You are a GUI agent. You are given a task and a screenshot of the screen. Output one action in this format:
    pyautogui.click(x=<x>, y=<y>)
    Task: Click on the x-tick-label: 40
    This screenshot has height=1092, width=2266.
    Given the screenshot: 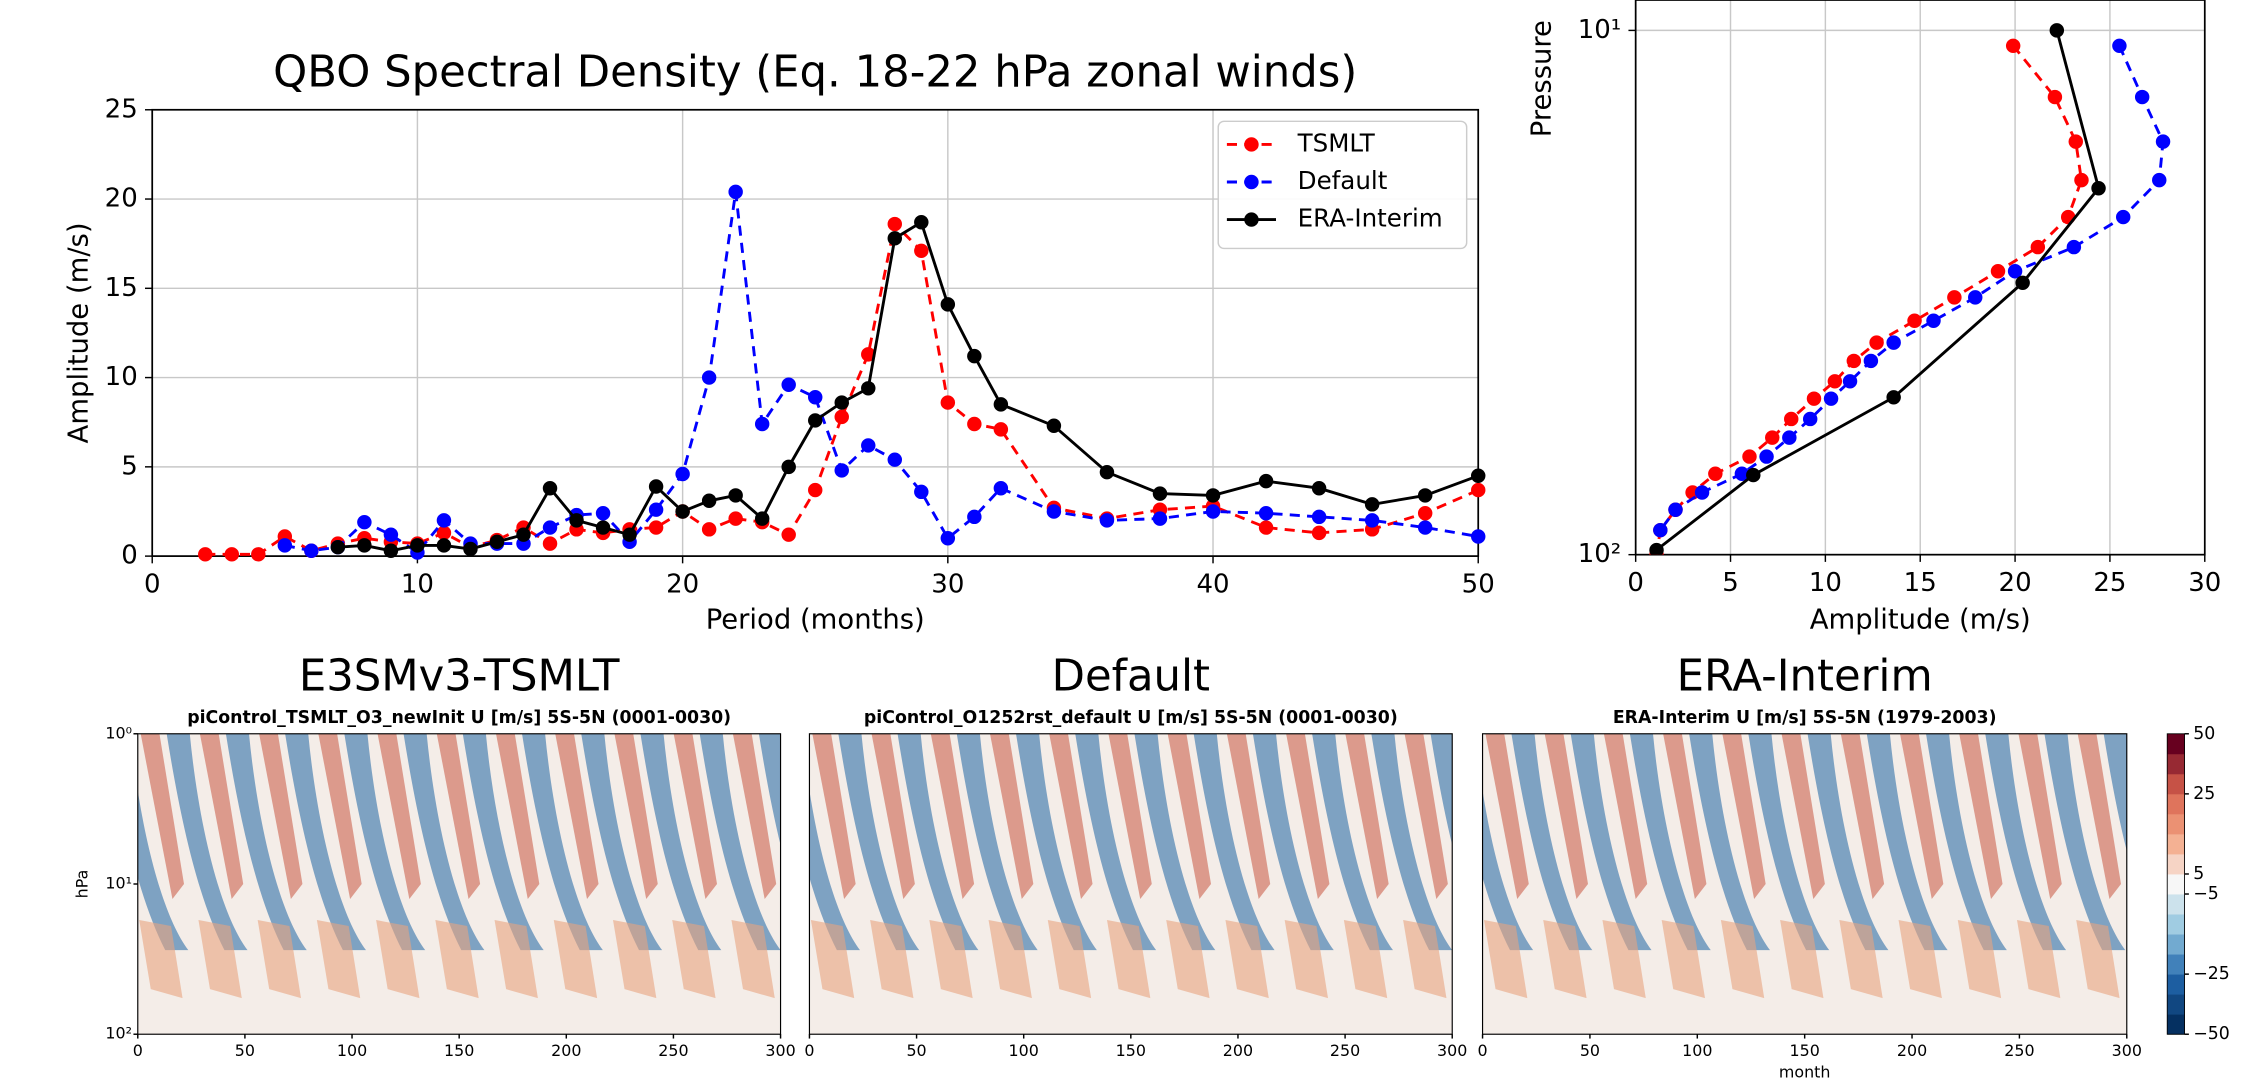 What is the action you would take?
    pyautogui.click(x=1212, y=585)
    